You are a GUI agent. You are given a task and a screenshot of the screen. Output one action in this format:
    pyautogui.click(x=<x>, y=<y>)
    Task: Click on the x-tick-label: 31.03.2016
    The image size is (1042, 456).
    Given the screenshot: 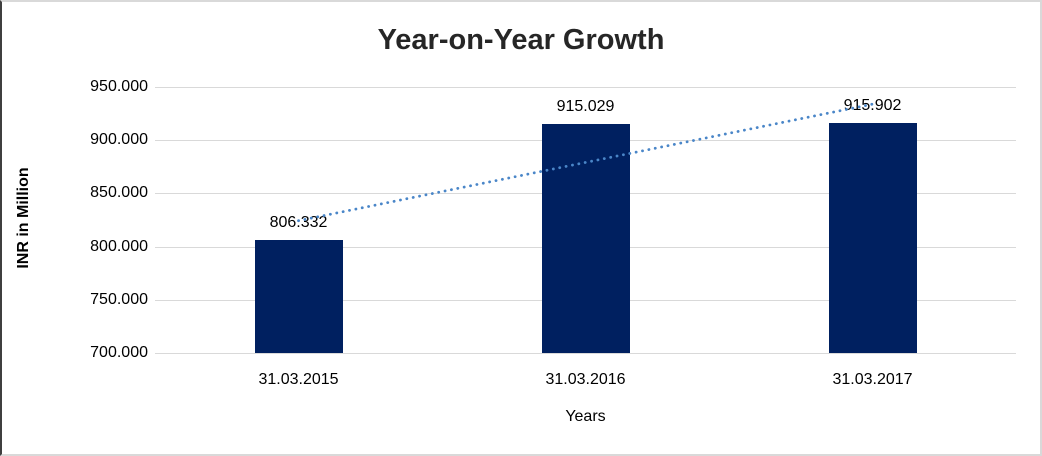 What is the action you would take?
    pyautogui.click(x=585, y=379)
    